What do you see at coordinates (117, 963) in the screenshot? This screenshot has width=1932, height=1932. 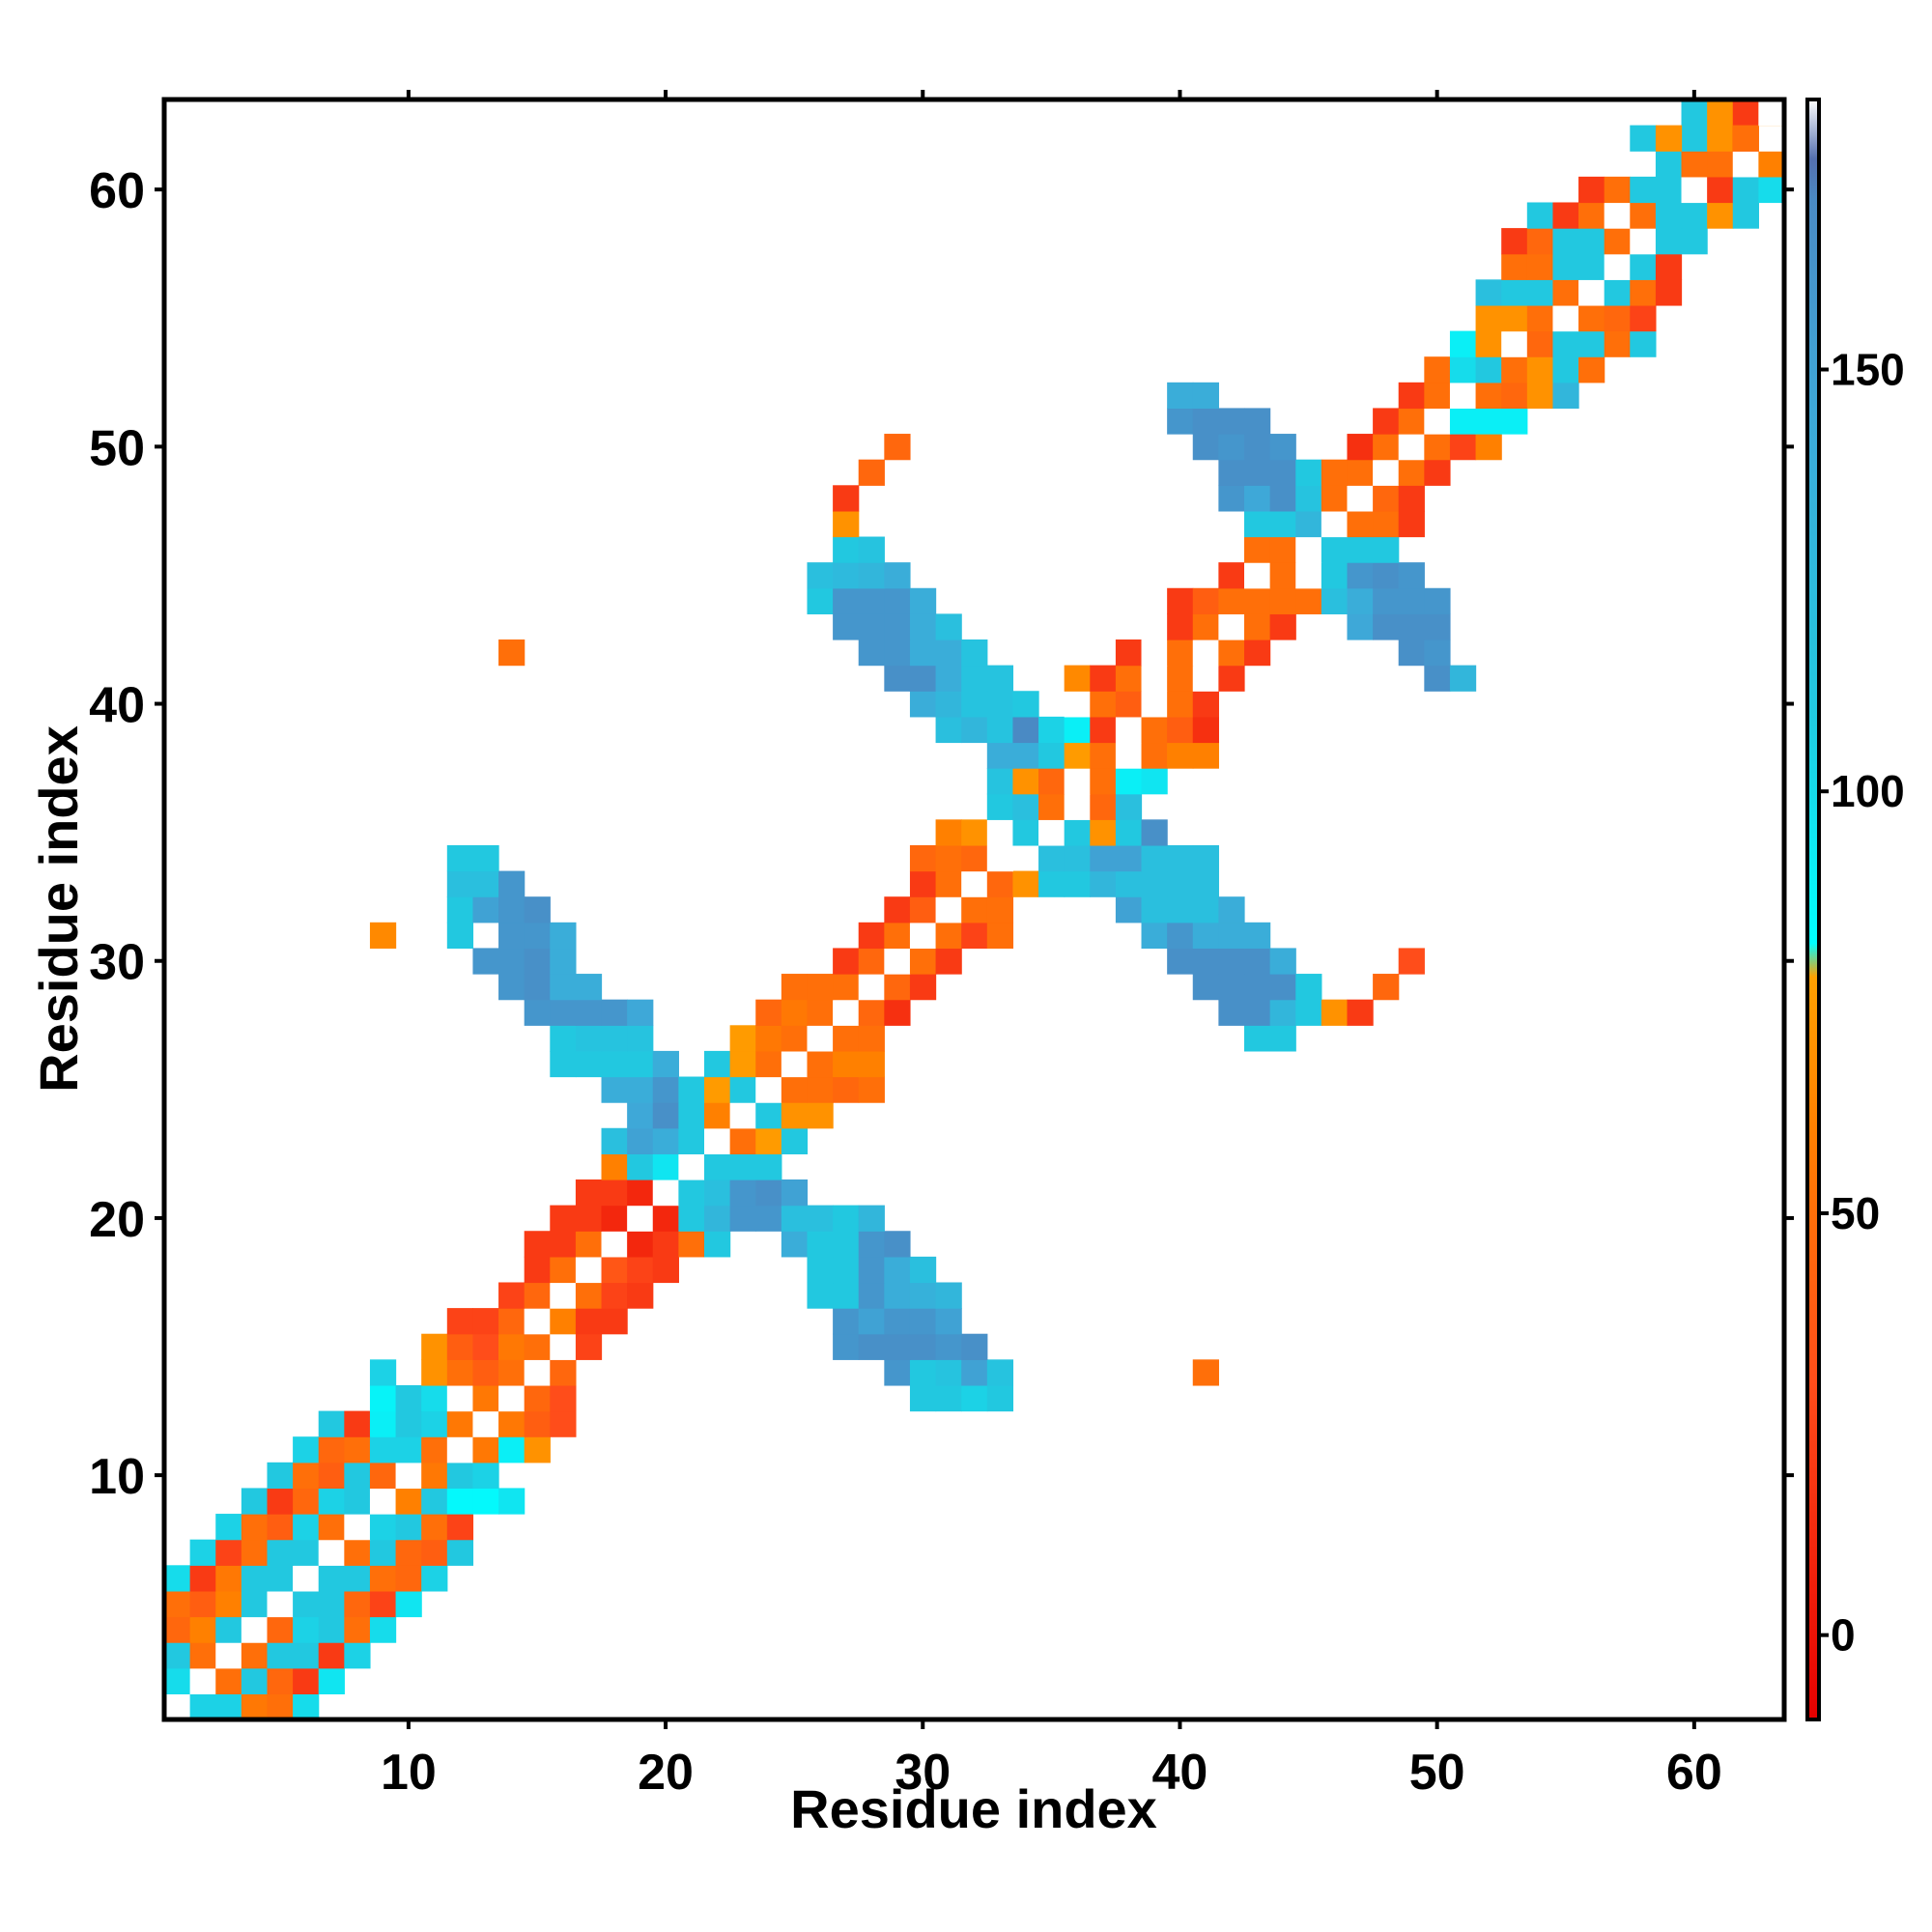 I see `y-tick-label: 30` at bounding box center [117, 963].